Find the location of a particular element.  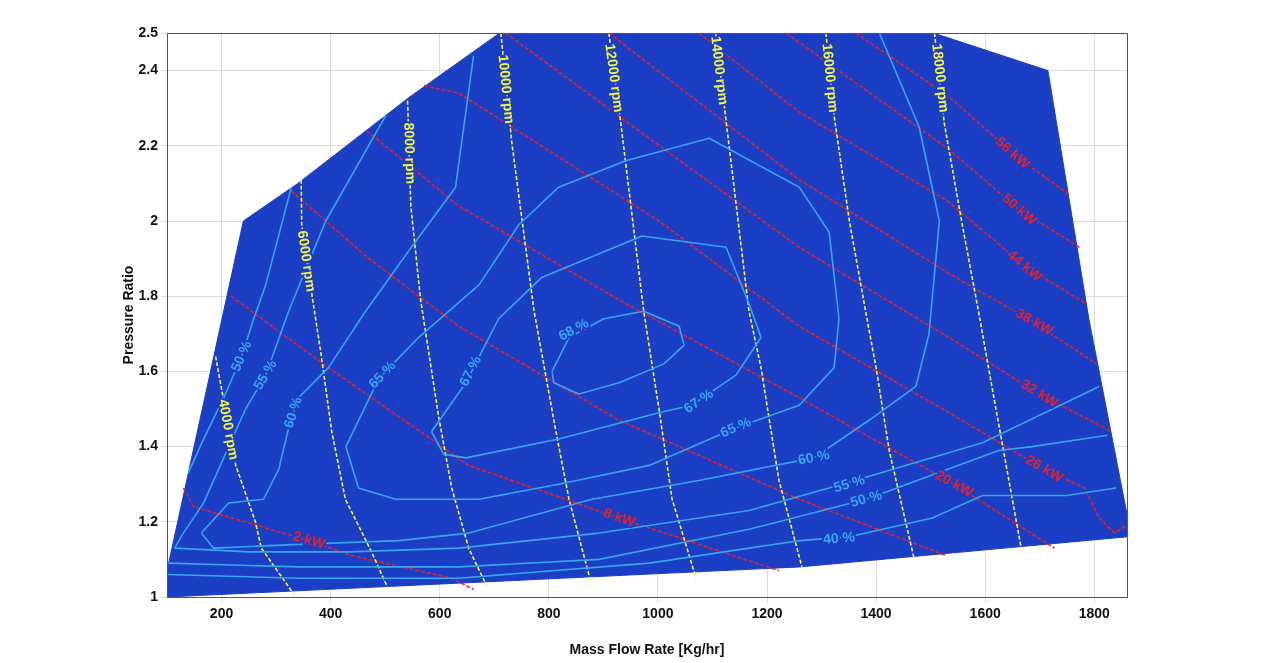

x-tick-label: 400 is located at coordinates (330, 613).